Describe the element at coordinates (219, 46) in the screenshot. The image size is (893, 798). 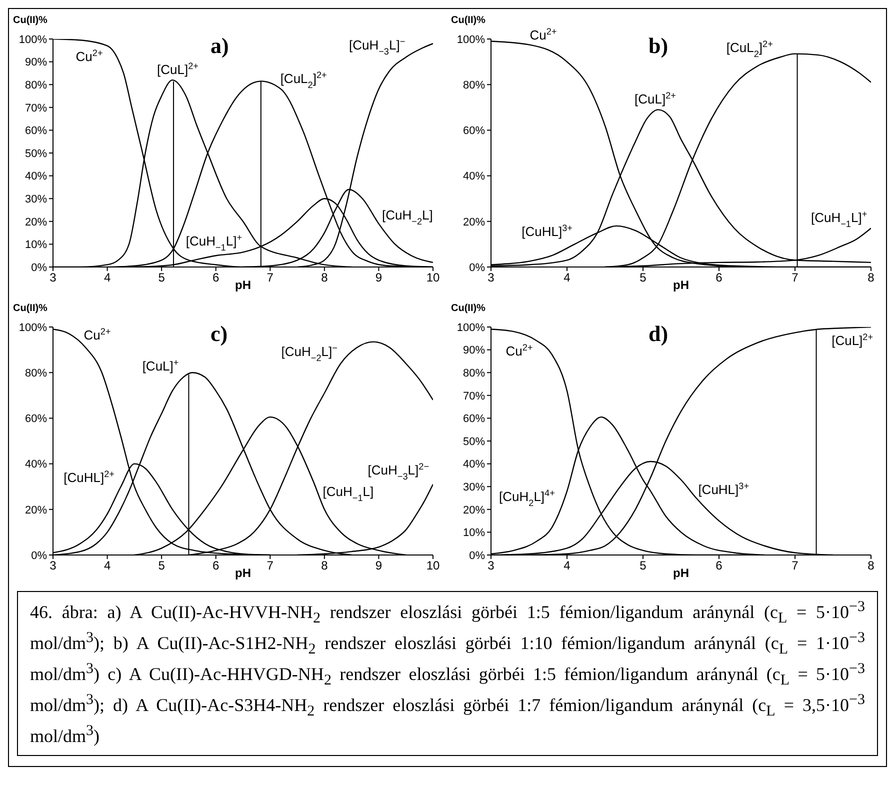
I see `chart-title: a)` at that location.